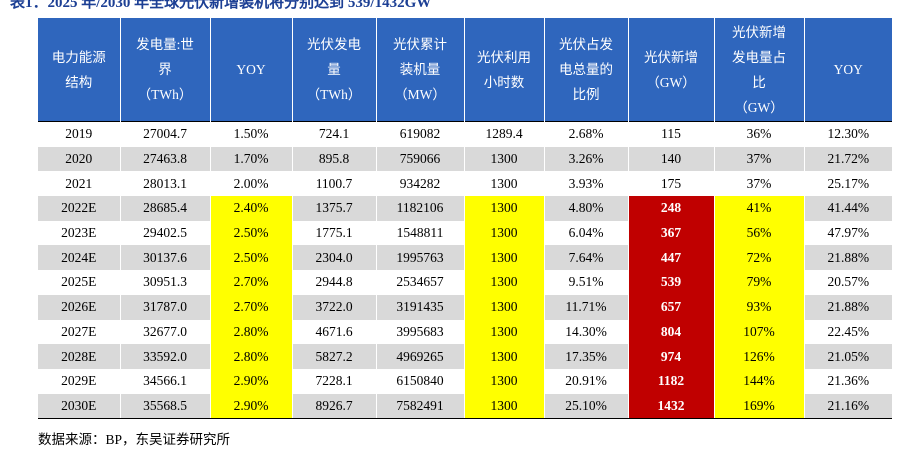  What do you see at coordinates (79, 258) in the screenshot?
I see `cell-year: 2024E` at bounding box center [79, 258].